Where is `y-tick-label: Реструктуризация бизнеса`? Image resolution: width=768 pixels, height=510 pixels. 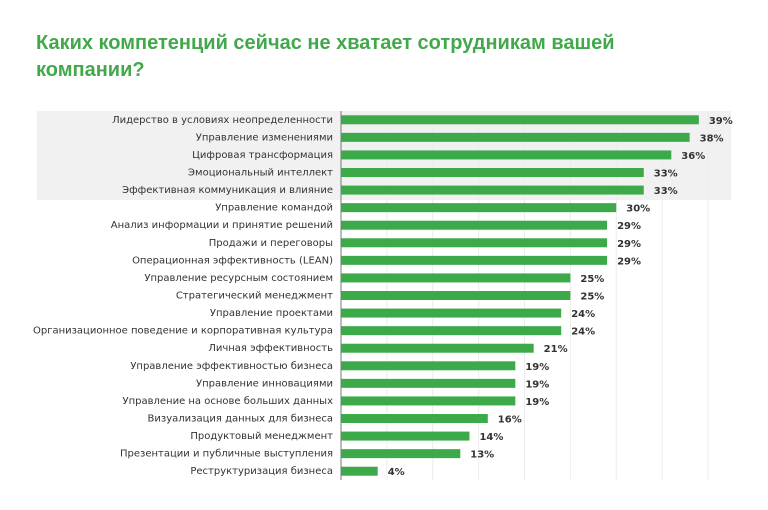 y-tick-label: Реструктуризация бизнеса is located at coordinates (261, 471).